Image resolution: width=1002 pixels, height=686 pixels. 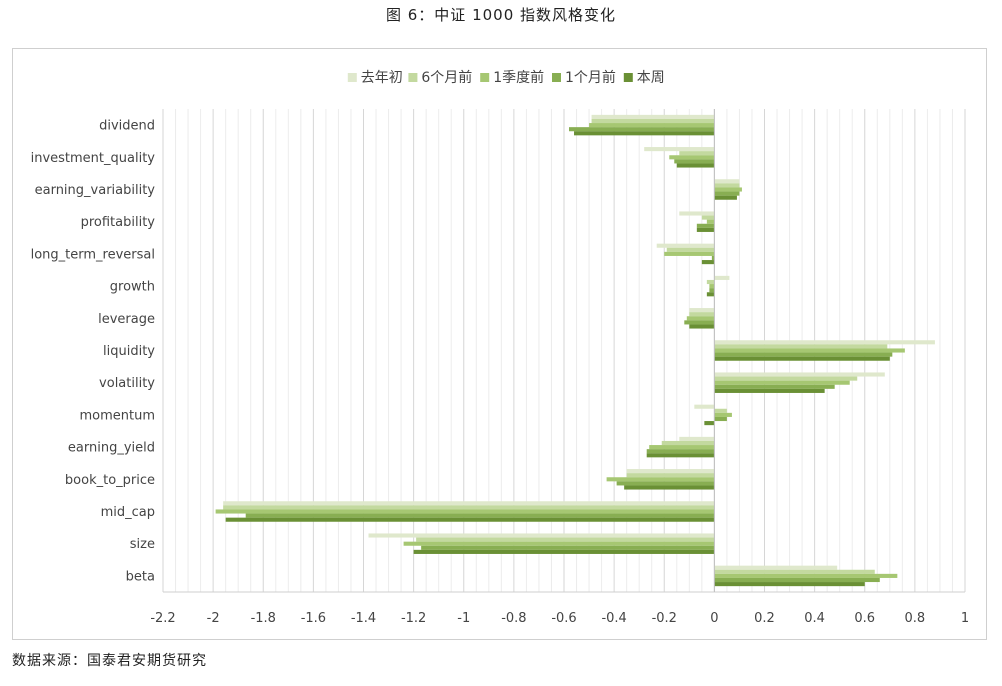 I want to click on x-tick-label: 0.4, so click(x=814, y=618).